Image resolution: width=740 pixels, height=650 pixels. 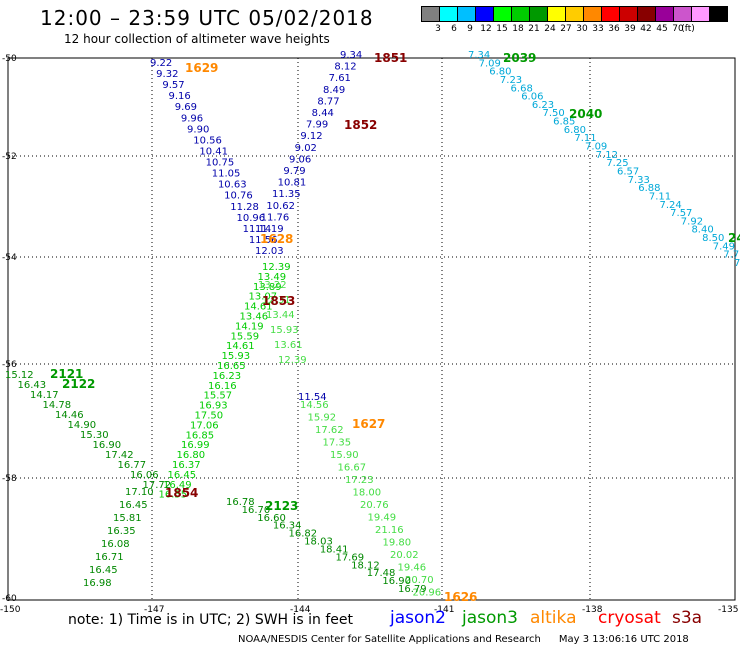 I want to click on wave-height-value: 20.70, so click(x=419, y=580).